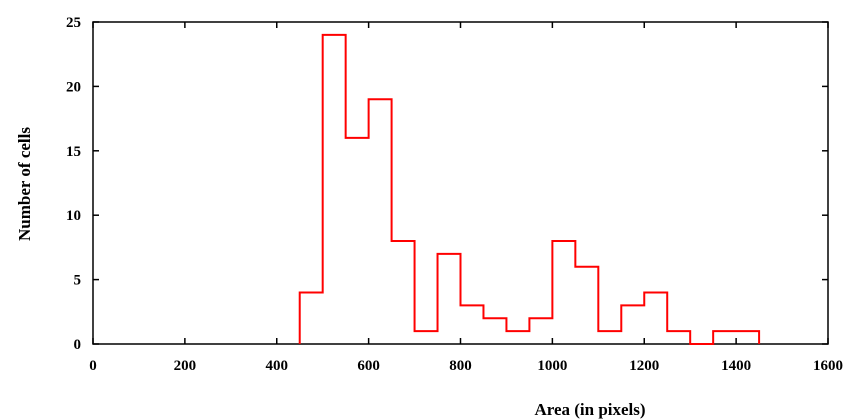  I want to click on x-tick-label: 1400, so click(736, 366).